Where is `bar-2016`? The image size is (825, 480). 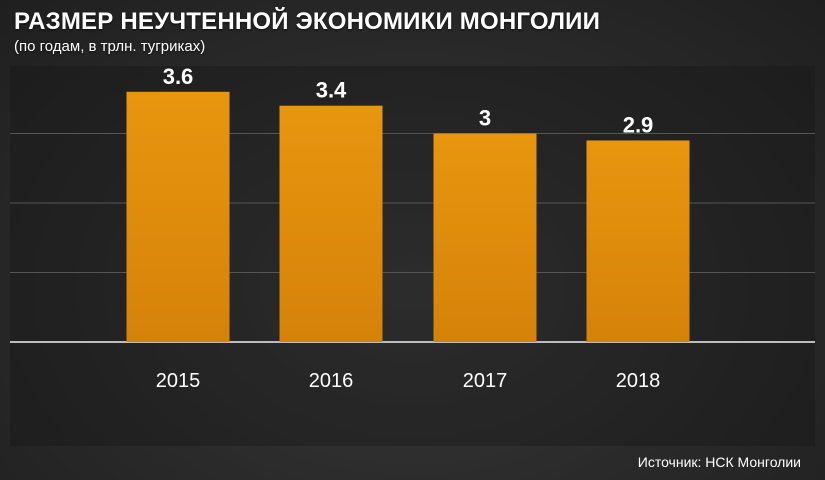 bar-2016 is located at coordinates (331, 223).